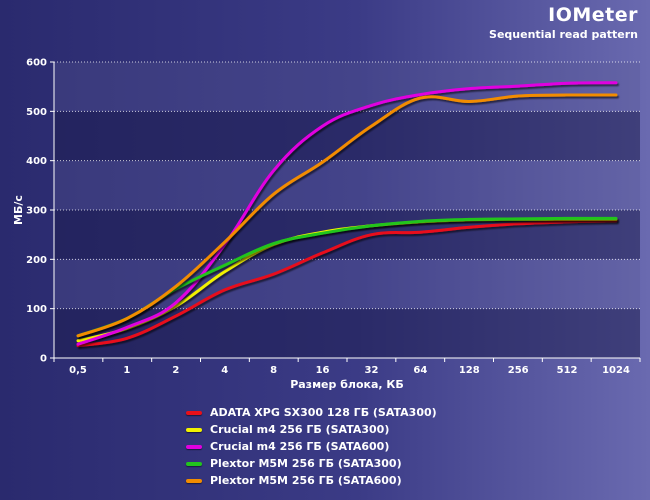  What do you see at coordinates (349, 370) in the screenshot?
I see `x-tick-labels: 0,5 1 2 4 8 16 32 64 128 256 512 1024` at bounding box center [349, 370].